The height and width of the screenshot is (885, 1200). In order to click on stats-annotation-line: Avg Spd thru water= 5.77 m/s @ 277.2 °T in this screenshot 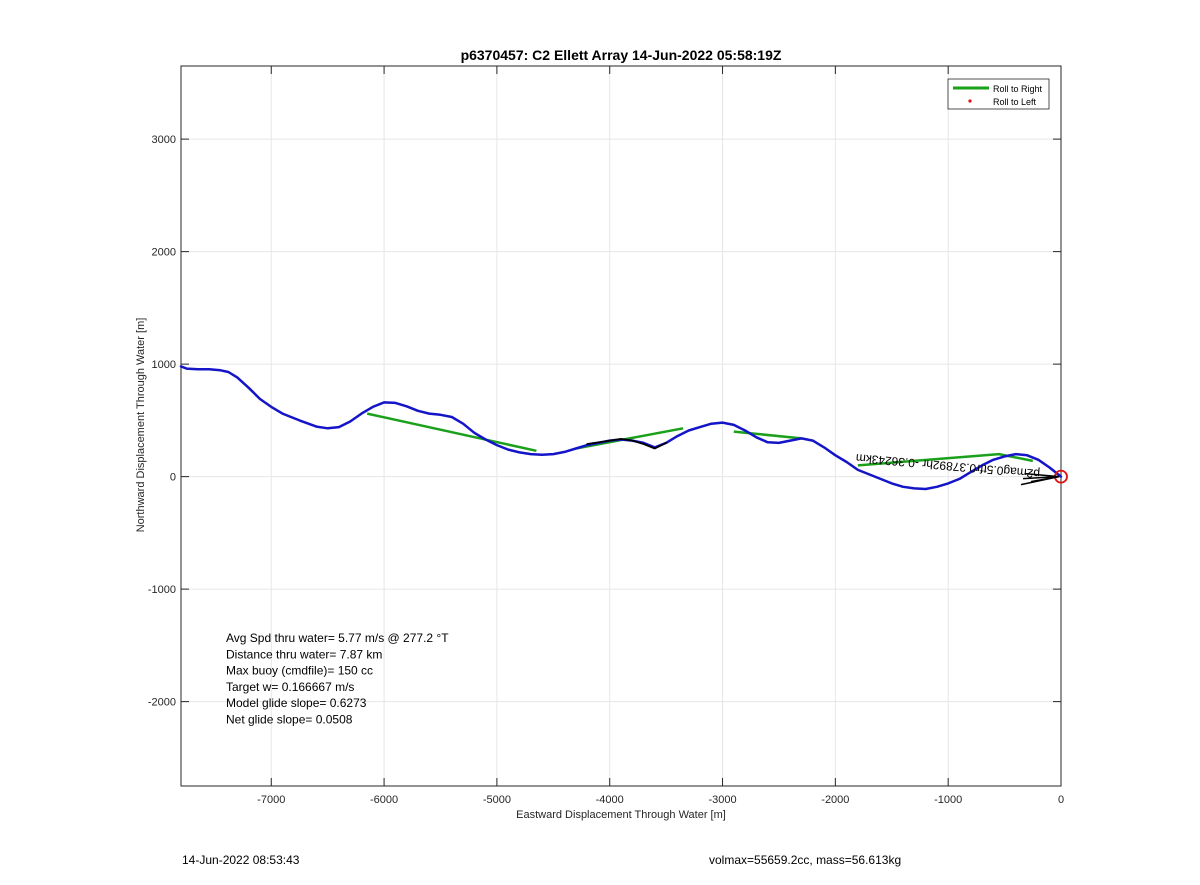, I will do `click(337, 638)`.